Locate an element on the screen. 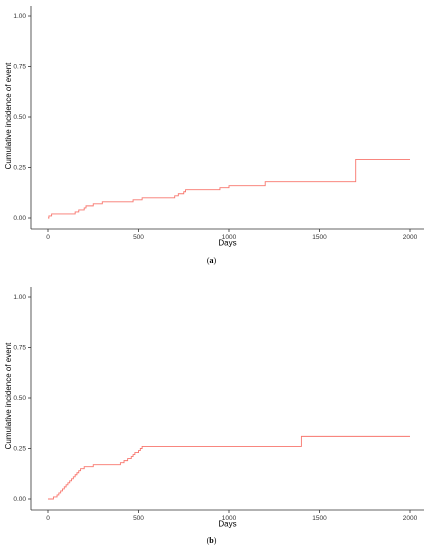  panel-b-caption-letter: b is located at coordinates (211, 540).